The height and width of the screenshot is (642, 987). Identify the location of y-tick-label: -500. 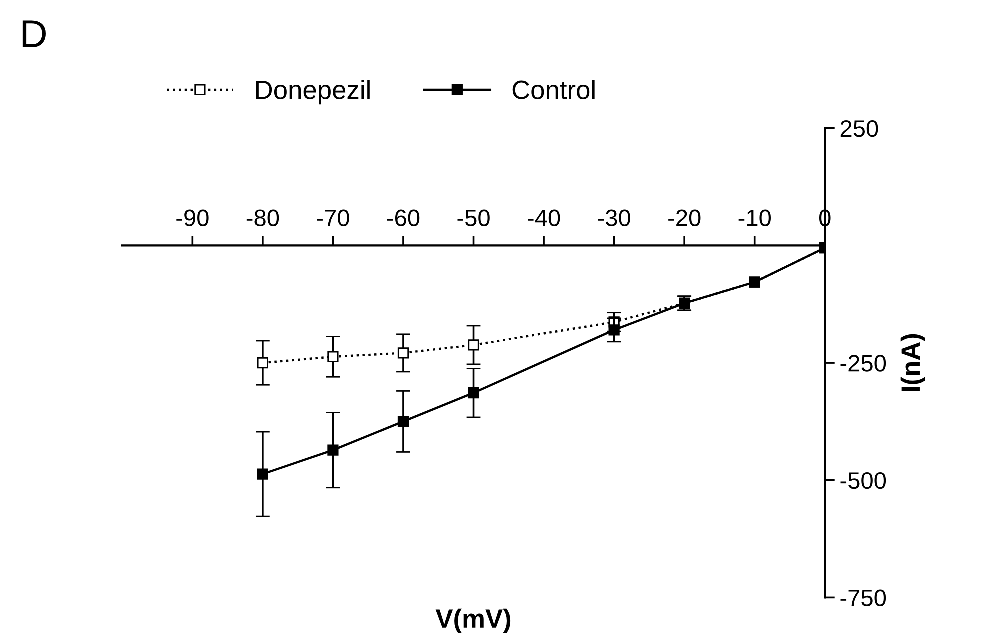
(863, 481).